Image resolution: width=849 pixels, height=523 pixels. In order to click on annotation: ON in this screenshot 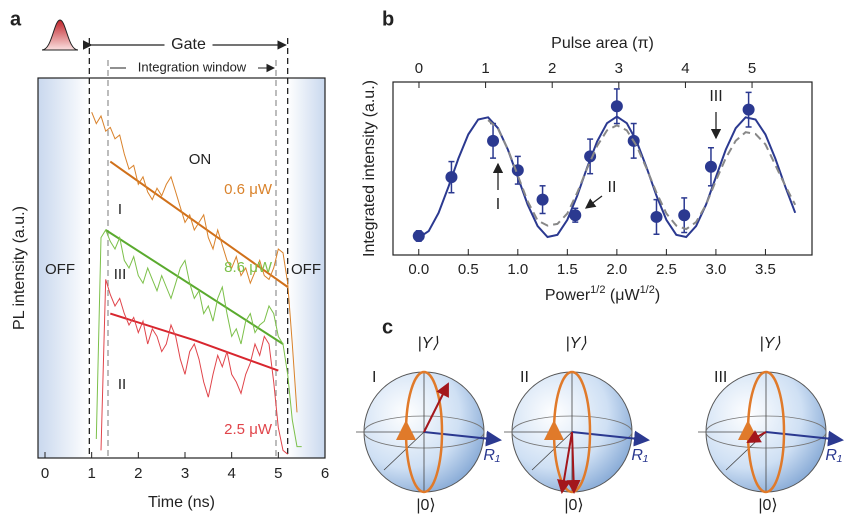, I will do `click(200, 159)`.